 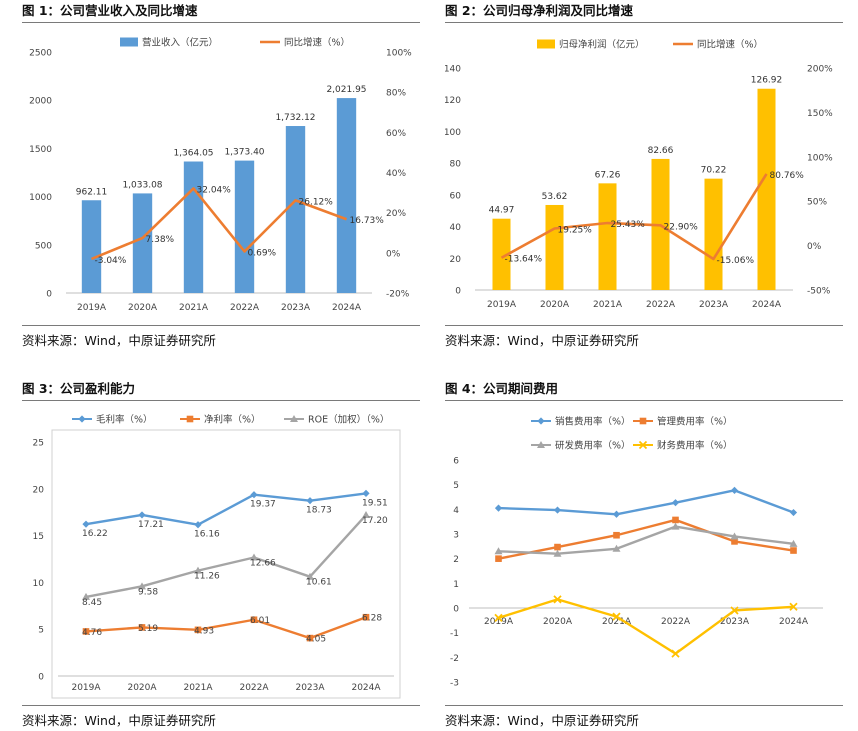 What do you see at coordinates (319, 511) in the screenshot?
I see `data-label: 18.73` at bounding box center [319, 511].